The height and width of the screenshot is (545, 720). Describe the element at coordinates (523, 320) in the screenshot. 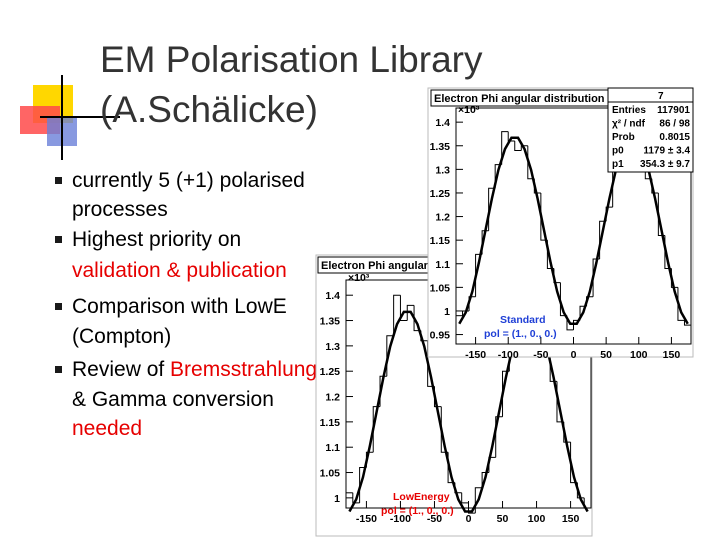

I see `legend-text: Standard` at that location.